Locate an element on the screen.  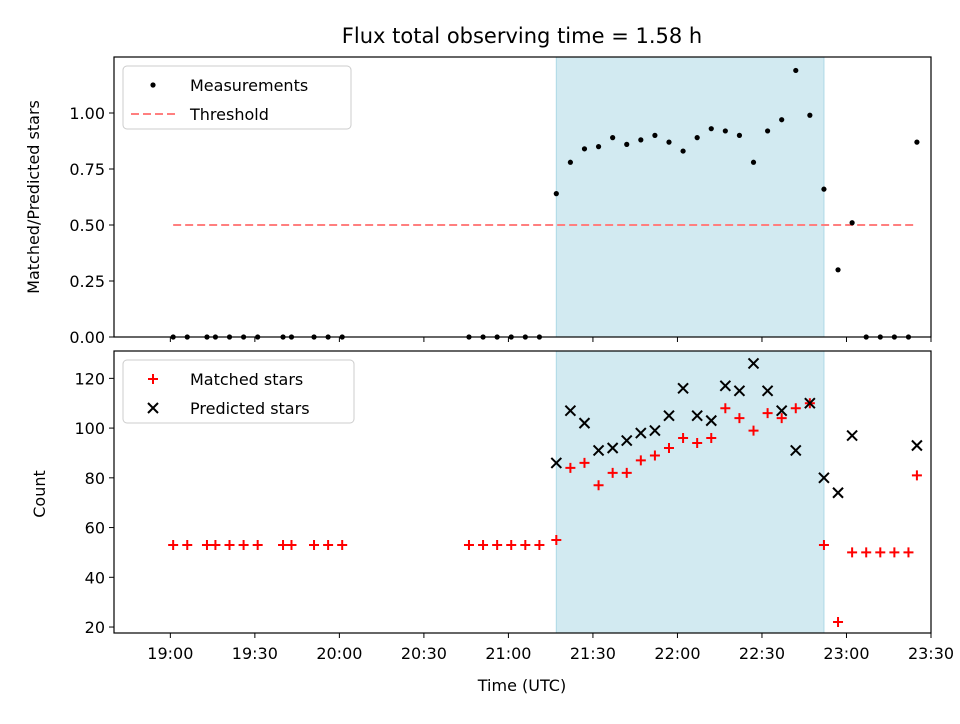
y-tick-label: 80 is located at coordinates (95, 478).